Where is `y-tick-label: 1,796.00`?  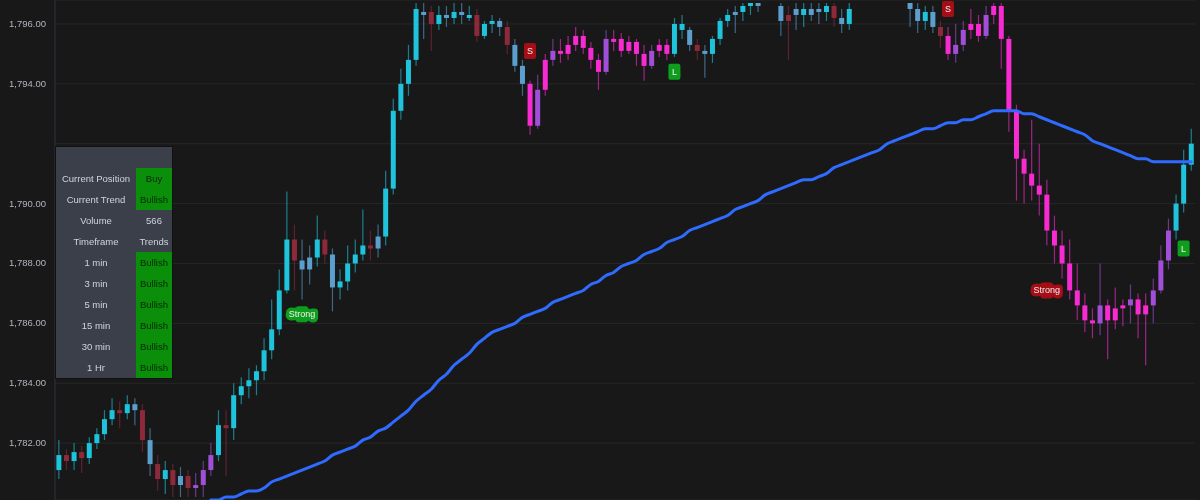 y-tick-label: 1,796.00 is located at coordinates (27, 23).